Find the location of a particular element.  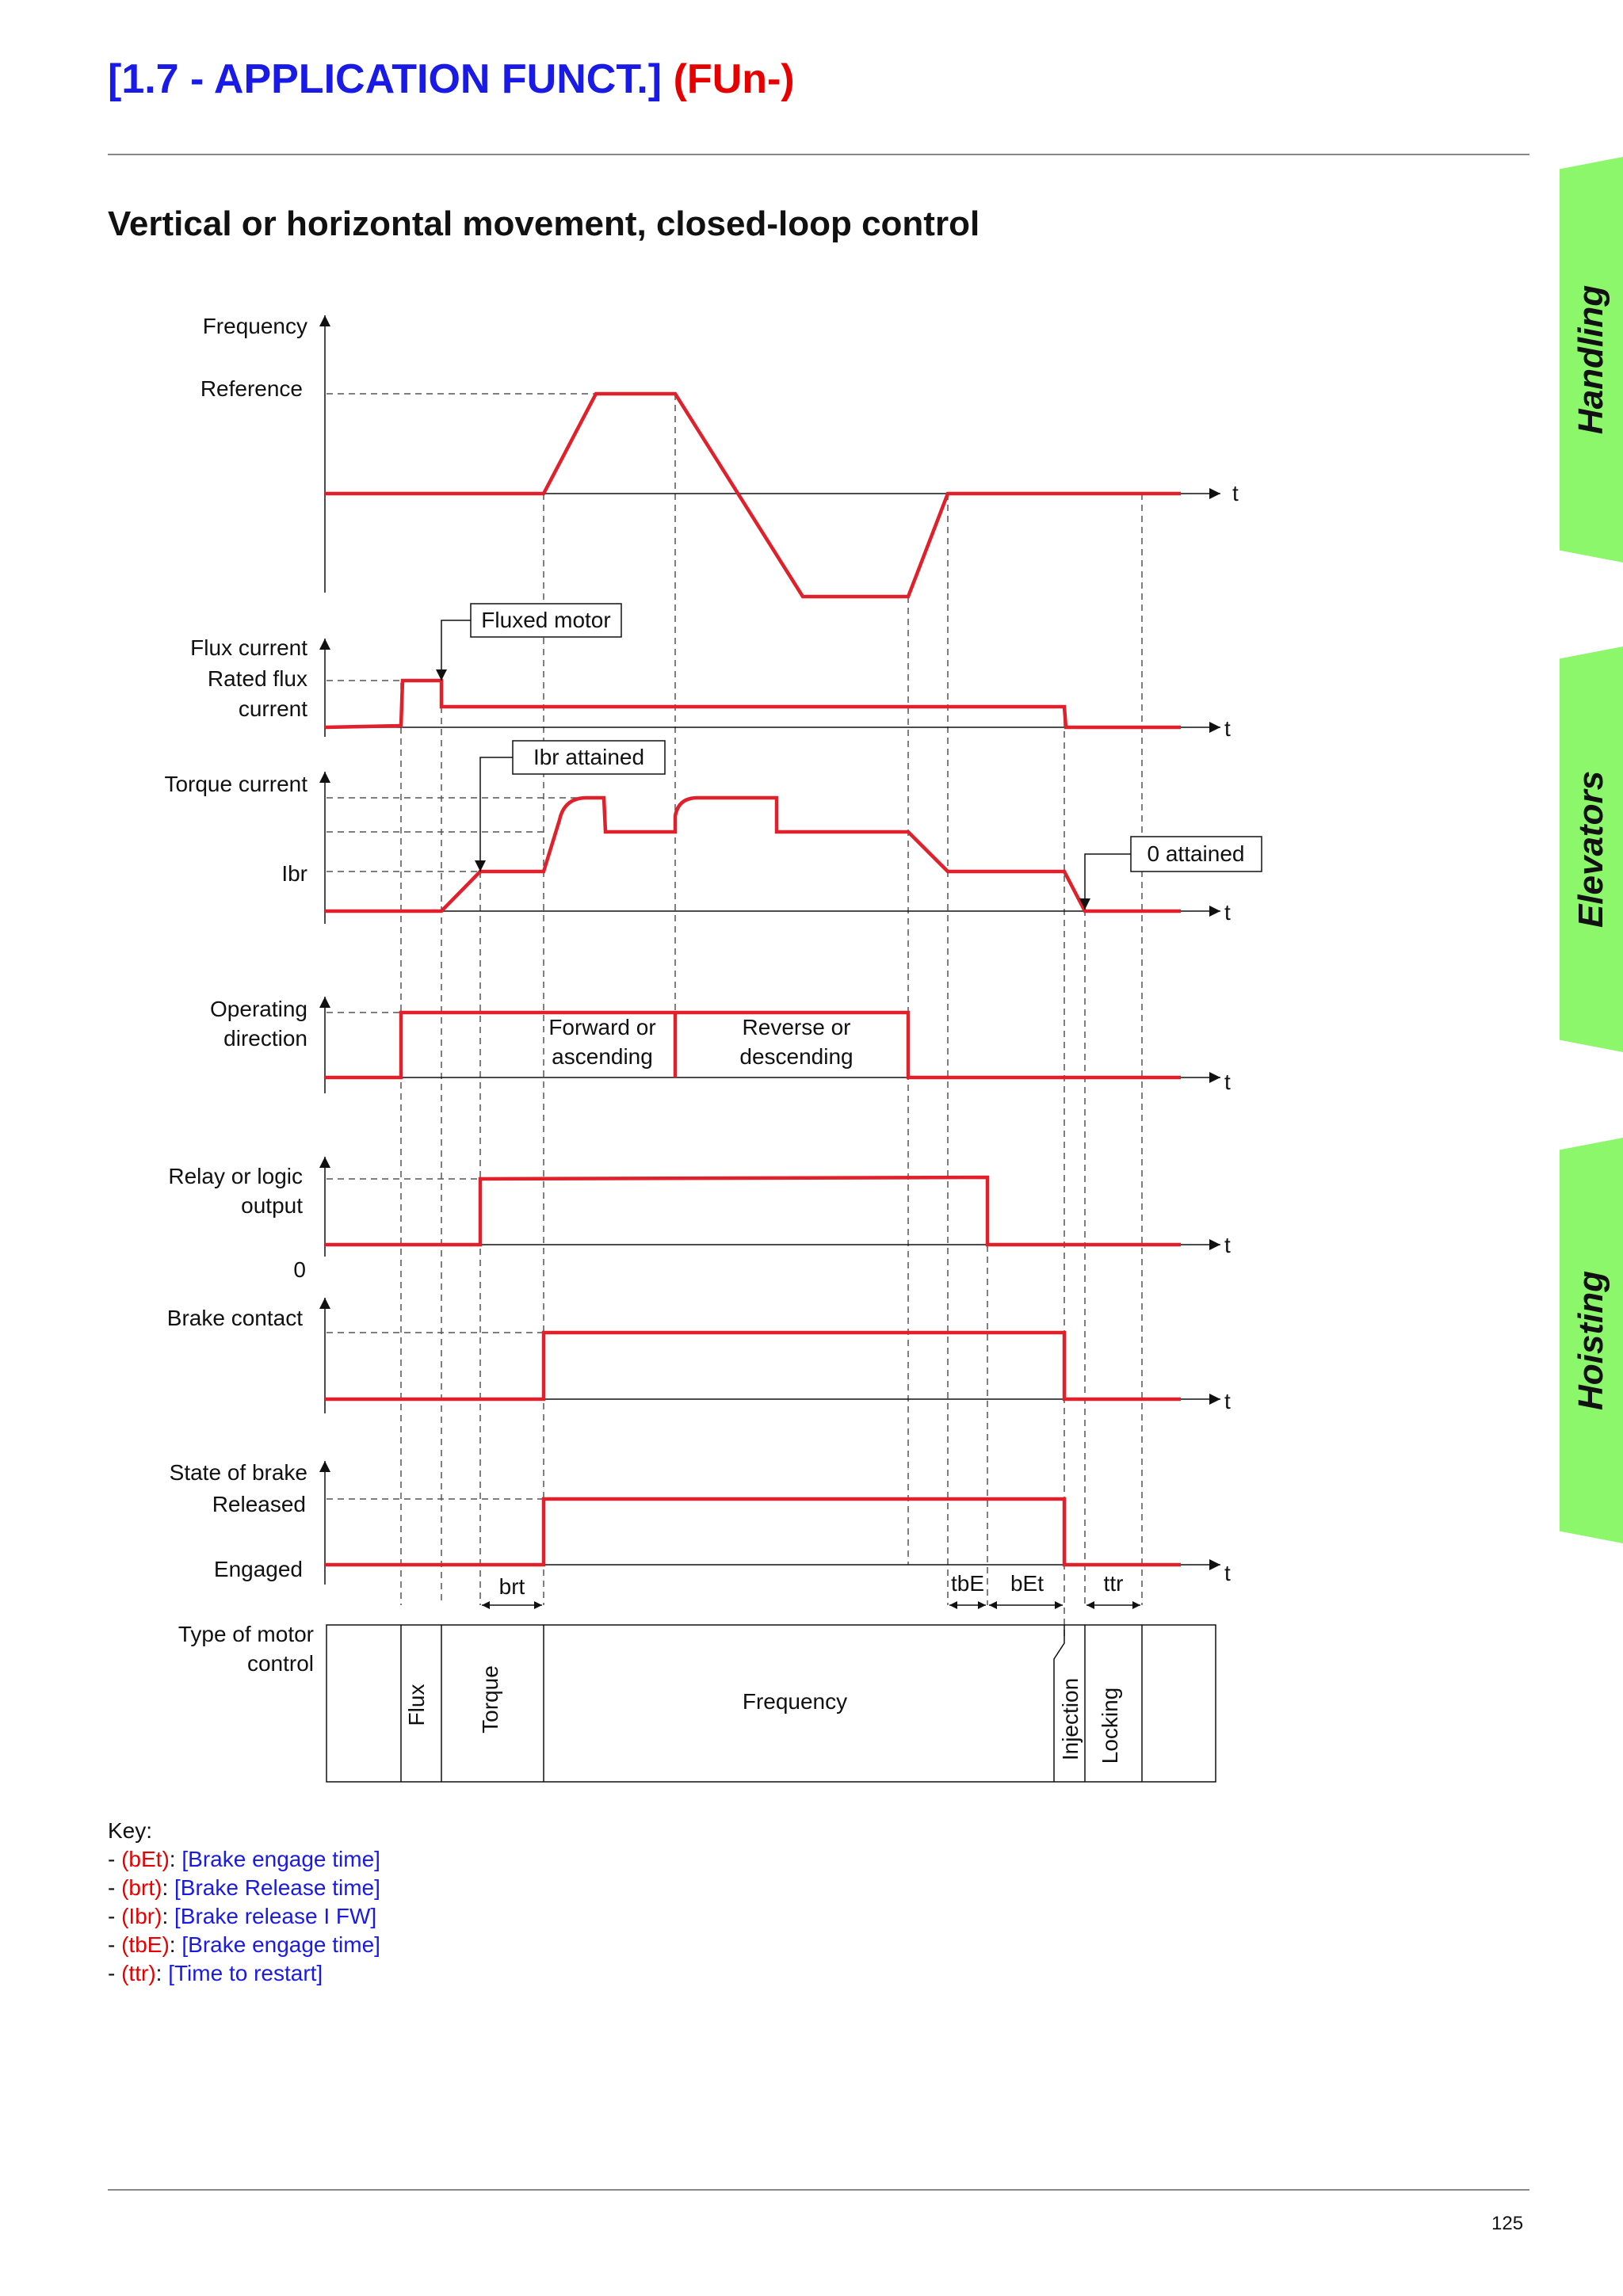

control-mode-labels: Flux Torque Frequency Injection Locking is located at coordinates (763, 1714).